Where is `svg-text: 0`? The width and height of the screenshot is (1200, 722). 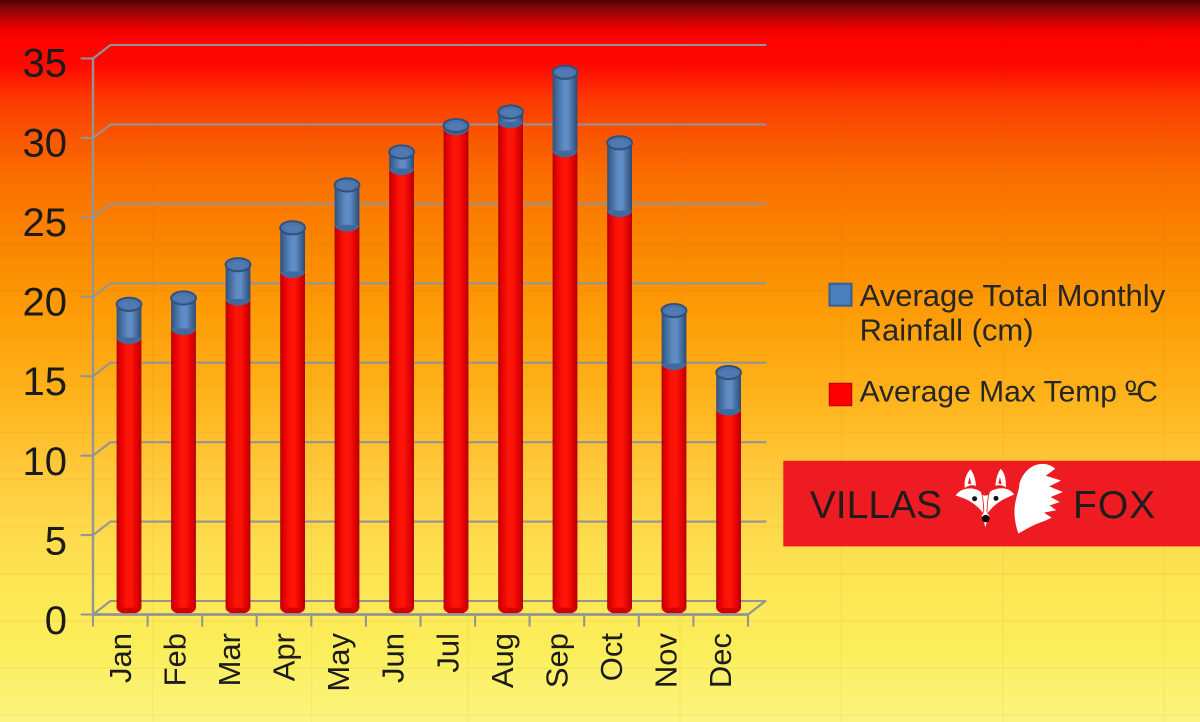
svg-text: 0 is located at coordinates (56, 621).